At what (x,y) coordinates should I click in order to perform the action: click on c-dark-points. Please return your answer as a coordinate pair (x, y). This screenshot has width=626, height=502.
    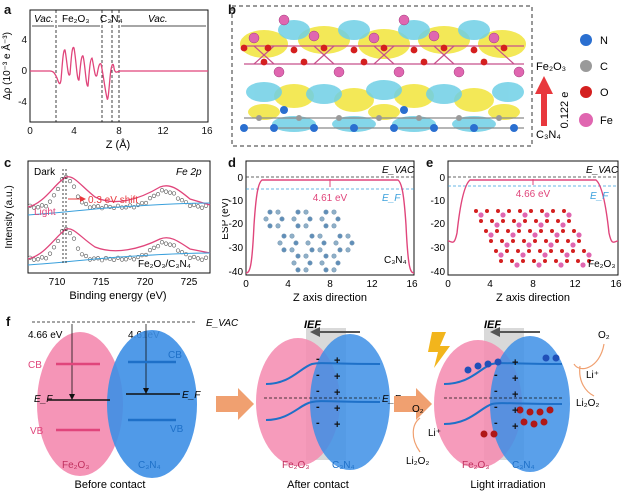
    Looking at the image, I should click on (118, 218).